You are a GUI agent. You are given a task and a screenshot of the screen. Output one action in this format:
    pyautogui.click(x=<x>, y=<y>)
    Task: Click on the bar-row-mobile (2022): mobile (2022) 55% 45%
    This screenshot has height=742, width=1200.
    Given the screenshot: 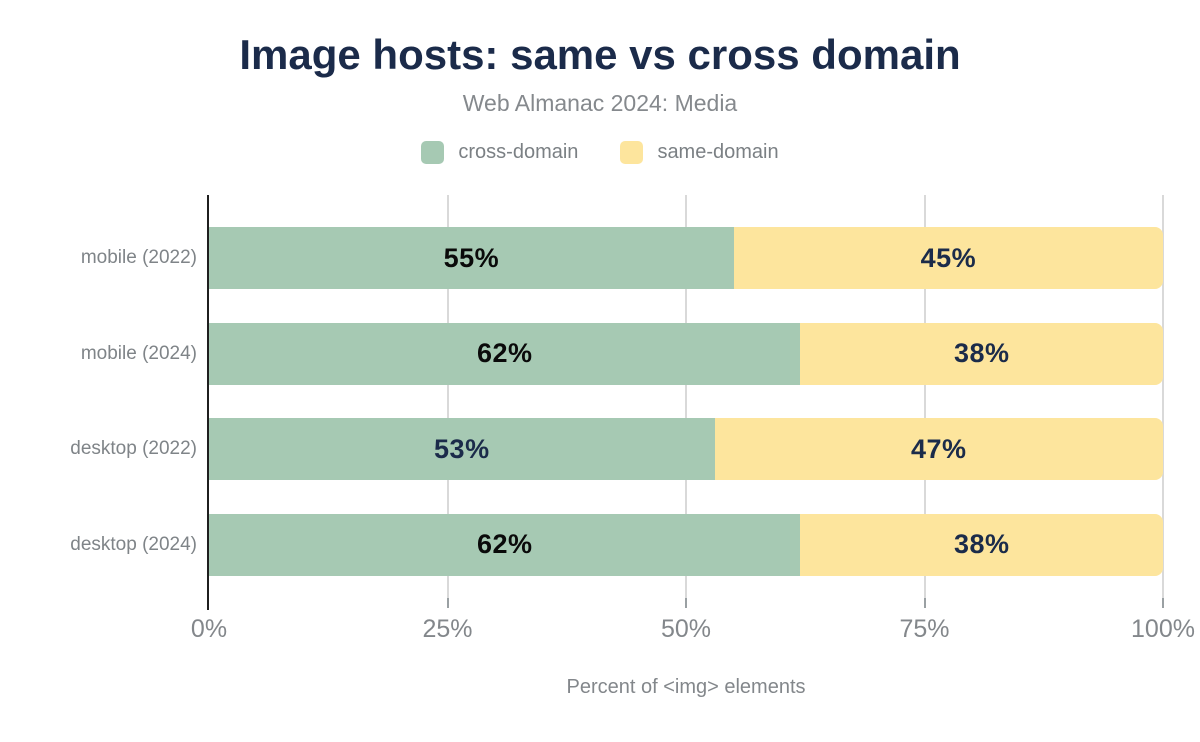 What is the action you would take?
    pyautogui.click(x=622, y=258)
    